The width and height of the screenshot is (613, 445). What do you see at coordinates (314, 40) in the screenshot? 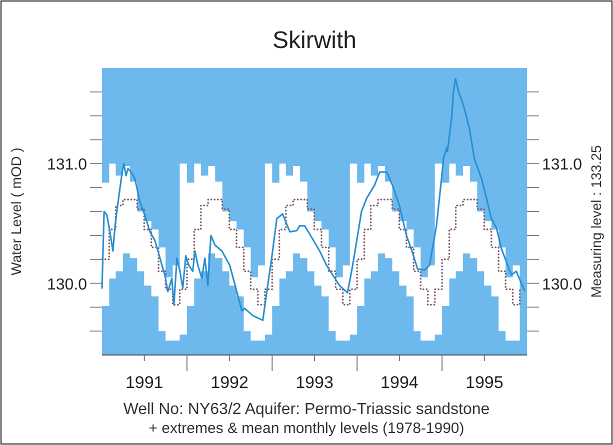
I see `chart-title: Skirwith` at bounding box center [314, 40].